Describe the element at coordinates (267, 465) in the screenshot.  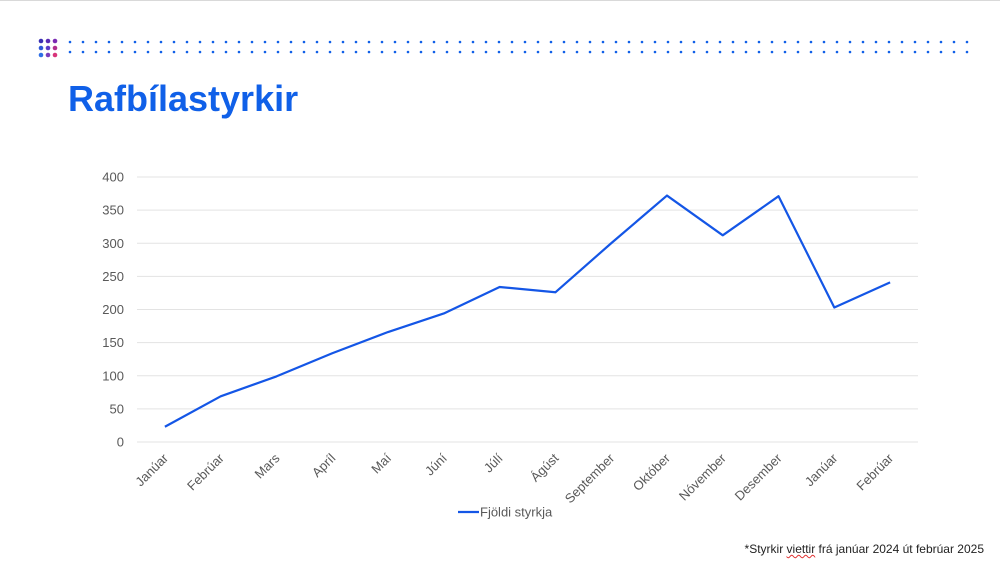
I see `x-tick-label: Mars` at that location.